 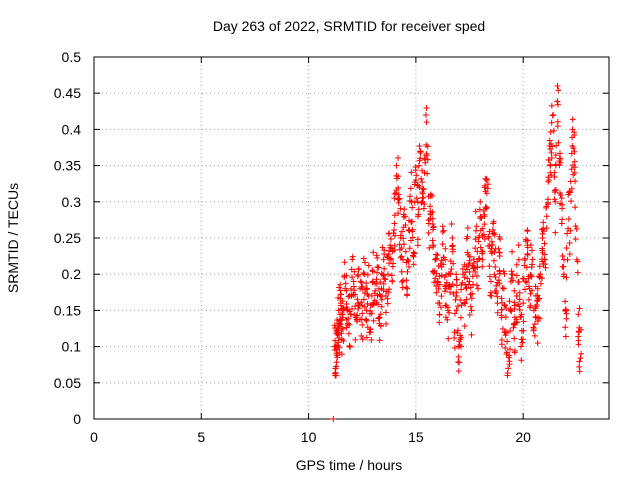 I want to click on y-tick-label: 0.45, so click(x=67, y=93).